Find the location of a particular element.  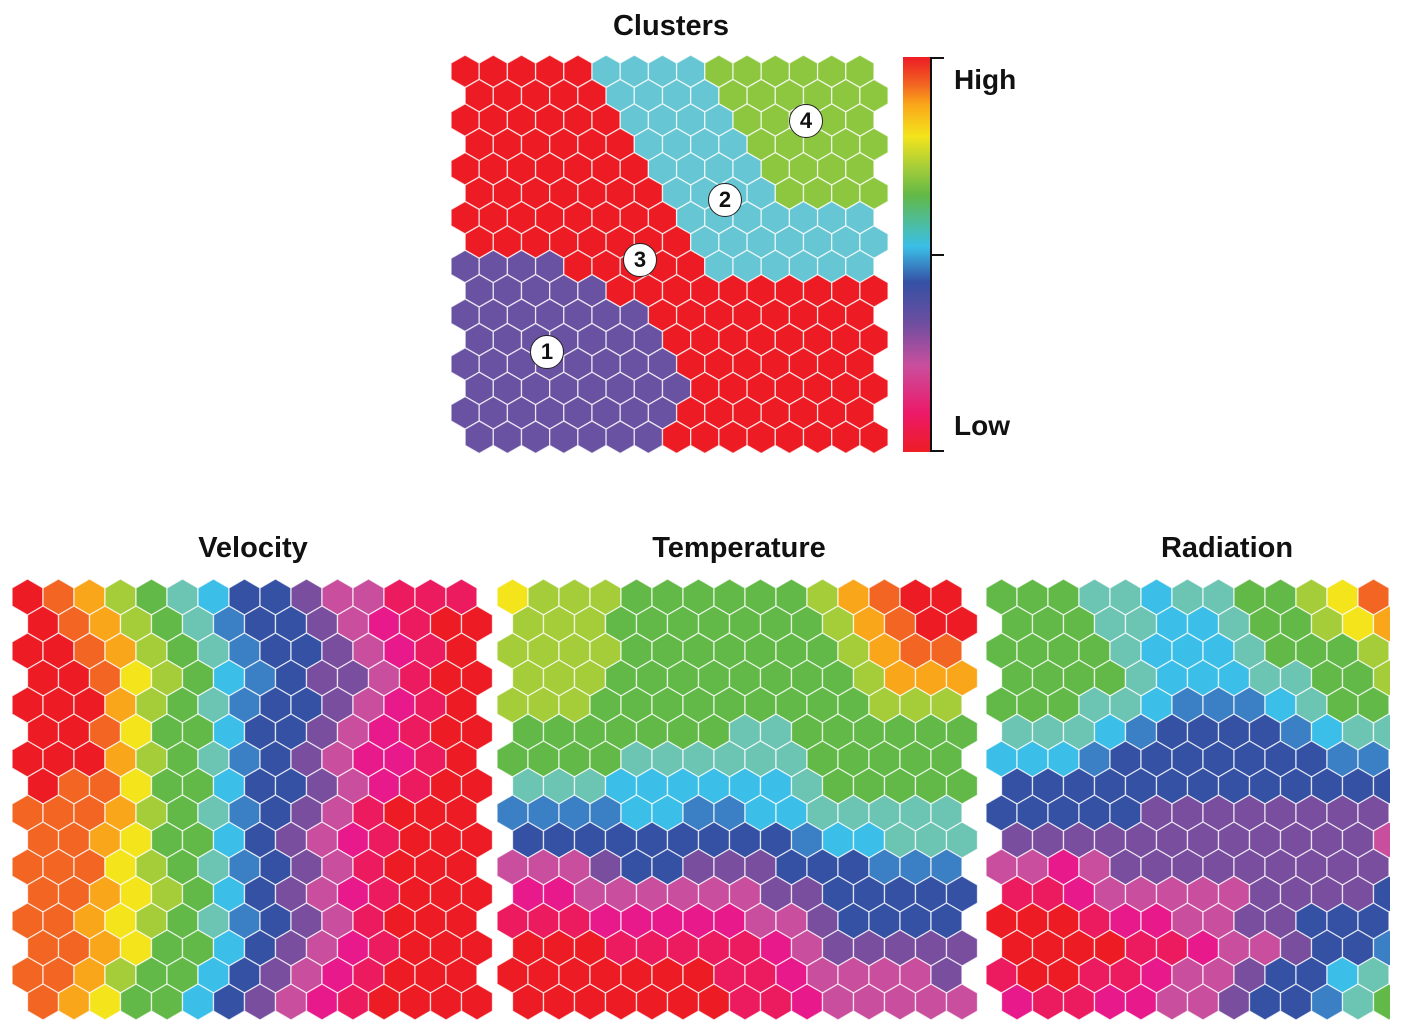

temperature-map is located at coordinates (737, 799).